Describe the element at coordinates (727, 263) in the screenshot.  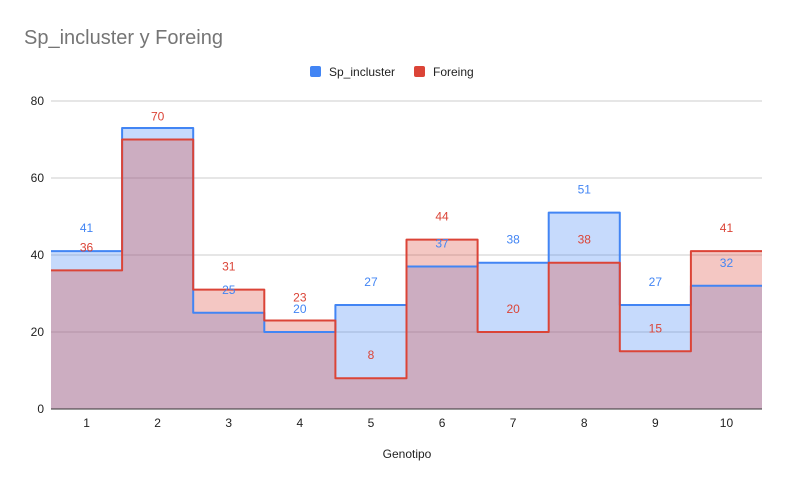
I see `data-label: 32` at that location.